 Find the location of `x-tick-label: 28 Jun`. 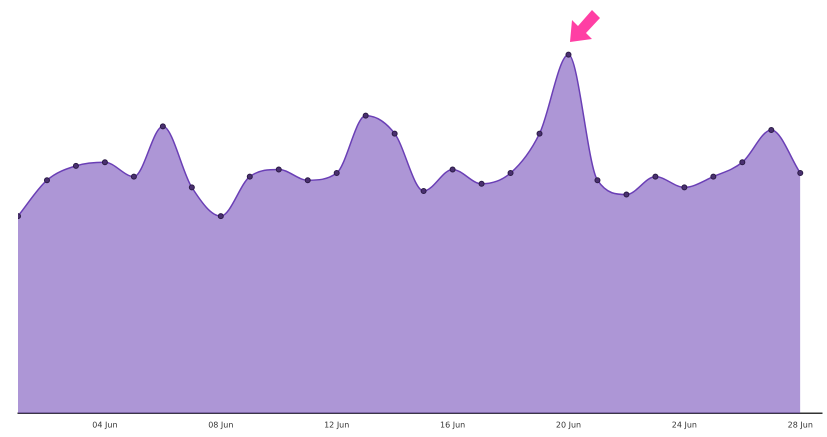

x-tick-label: 28 Jun is located at coordinates (800, 425).